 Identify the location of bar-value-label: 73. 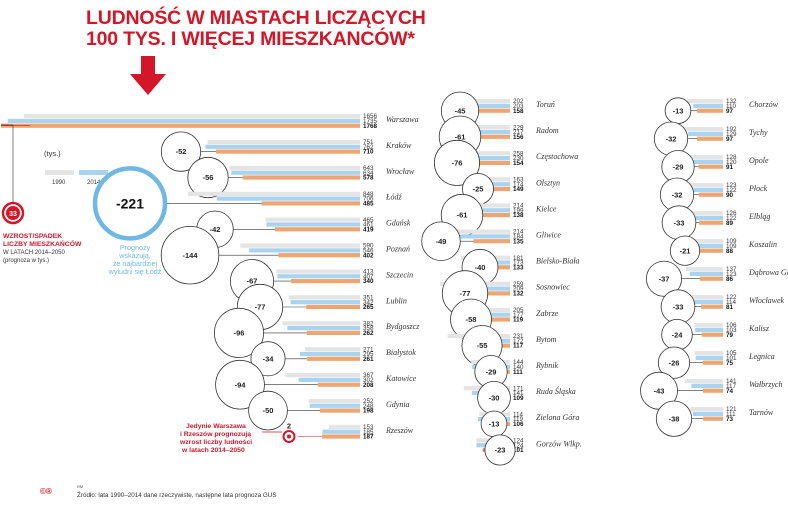
(730, 419).